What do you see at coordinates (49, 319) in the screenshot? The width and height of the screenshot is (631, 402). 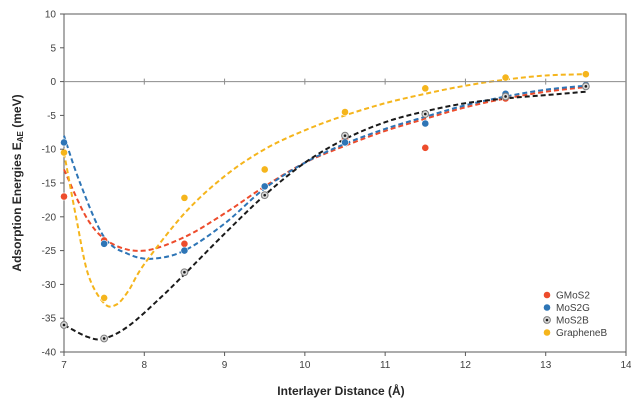 I see `y-tick-label: -35` at bounding box center [49, 319].